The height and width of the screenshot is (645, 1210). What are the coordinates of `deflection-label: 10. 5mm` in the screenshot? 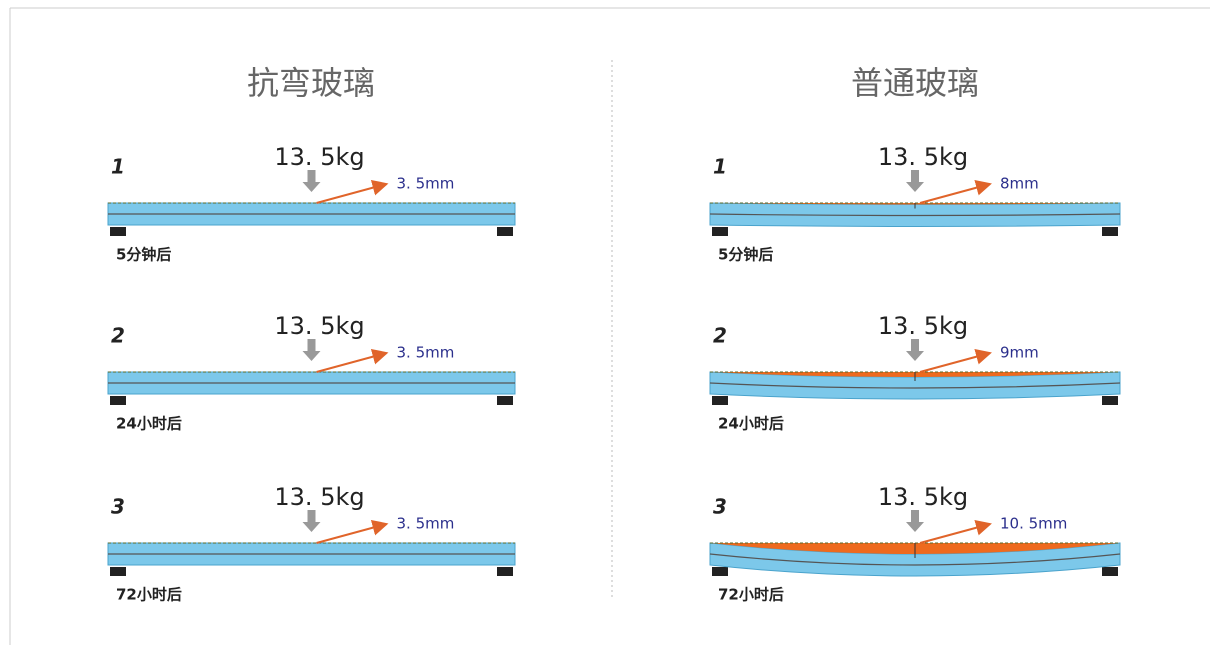 It's located at (1033, 524).